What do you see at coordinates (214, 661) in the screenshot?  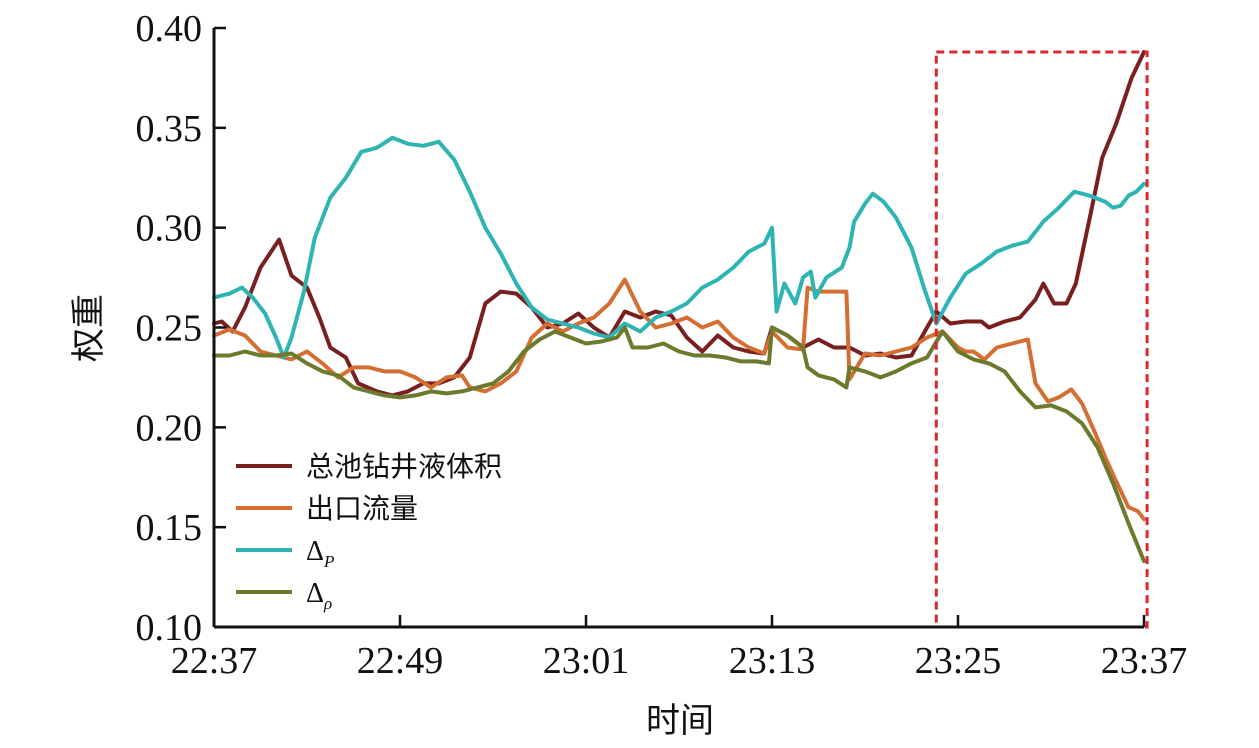 I see `x-tick-label-1: 22:37` at bounding box center [214, 661].